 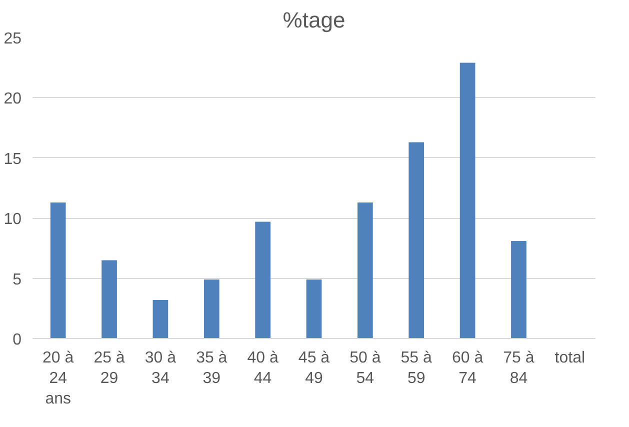 What do you see at coordinates (212, 368) in the screenshot?
I see `x-tick-label: 35 à 39` at bounding box center [212, 368].